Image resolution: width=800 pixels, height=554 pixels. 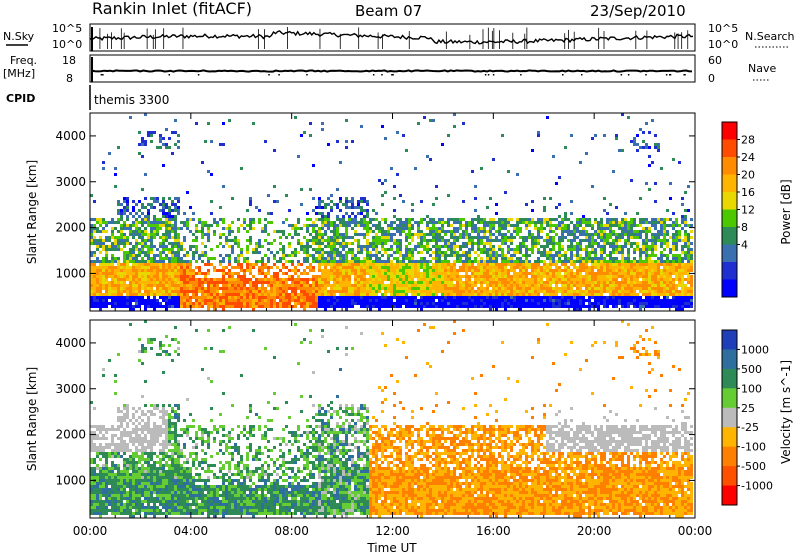 I want to click on cpid-label: CPID, so click(x=20, y=98).